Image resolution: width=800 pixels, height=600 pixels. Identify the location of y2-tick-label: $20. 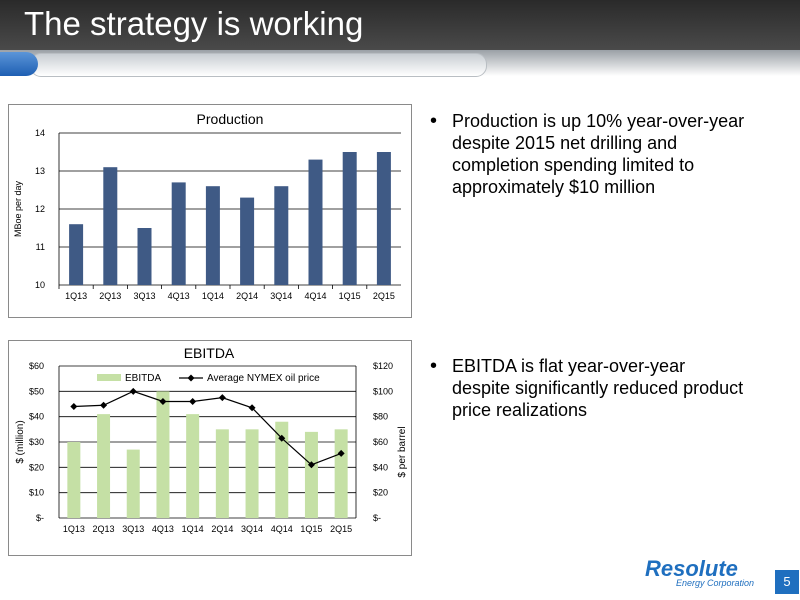
(380, 493).